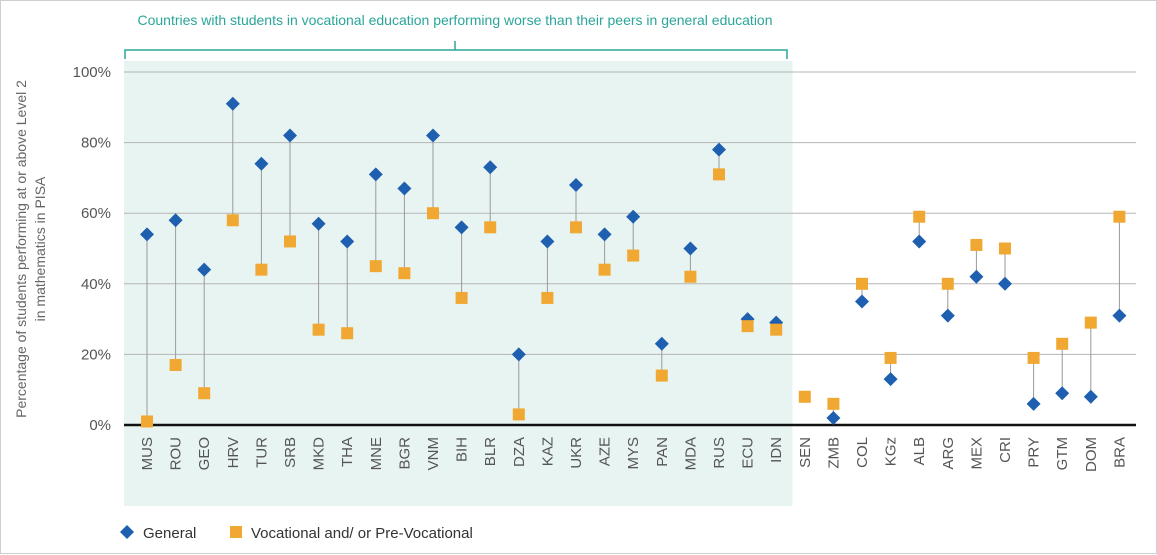  Describe the element at coordinates (976, 453) in the screenshot. I see `x-tick-label: MEX` at that location.